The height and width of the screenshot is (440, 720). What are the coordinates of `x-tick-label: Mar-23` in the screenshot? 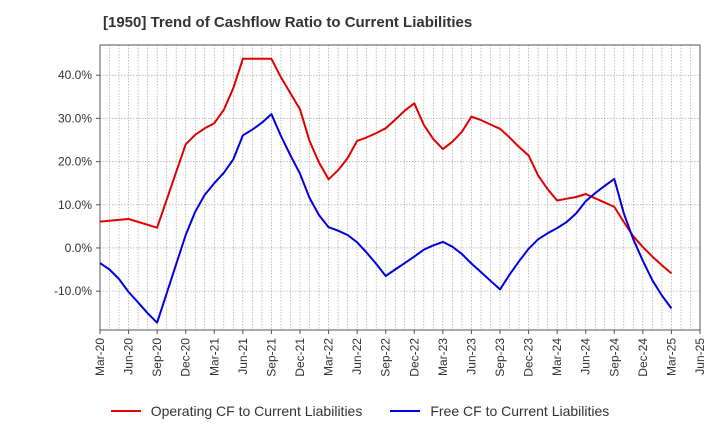 It's located at (443, 357).